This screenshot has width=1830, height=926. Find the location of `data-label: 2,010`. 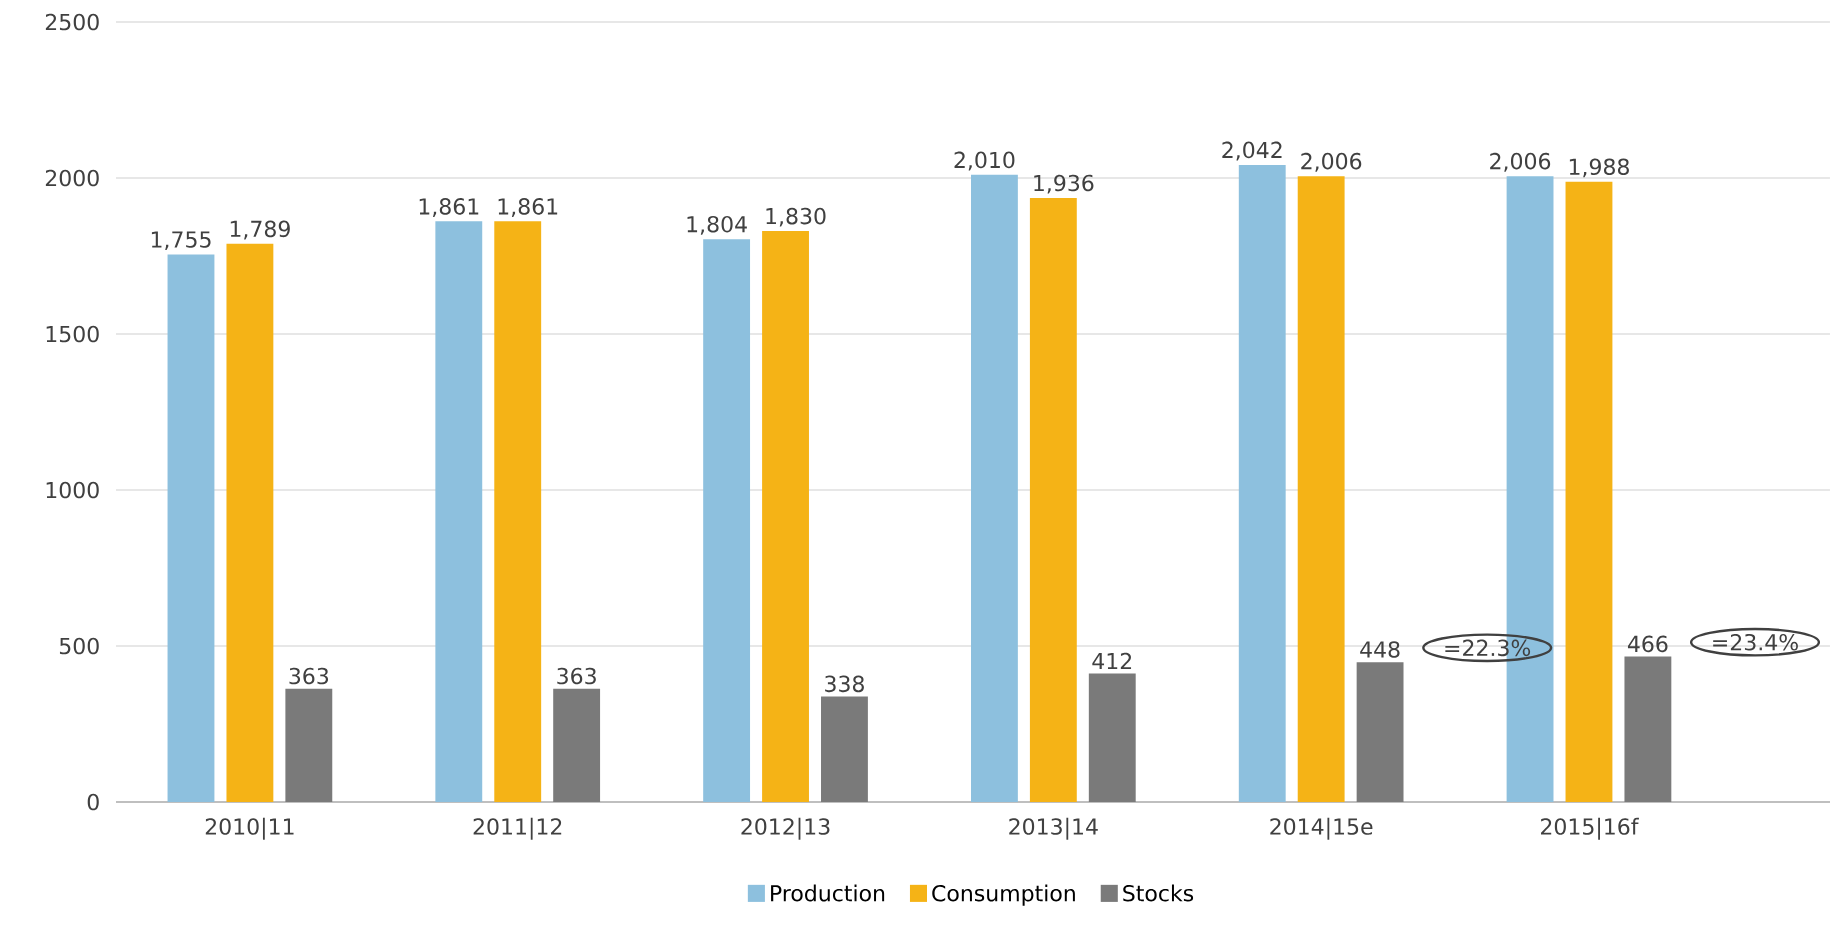

data-label: 2,010 is located at coordinates (984, 161).